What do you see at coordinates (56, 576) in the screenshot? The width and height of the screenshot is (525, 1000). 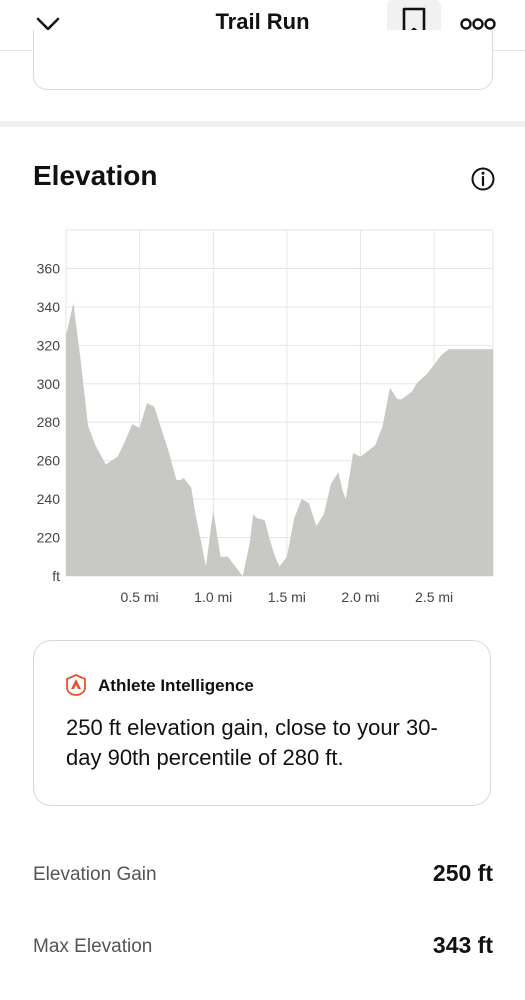 I see `y-unit-label: ft` at bounding box center [56, 576].